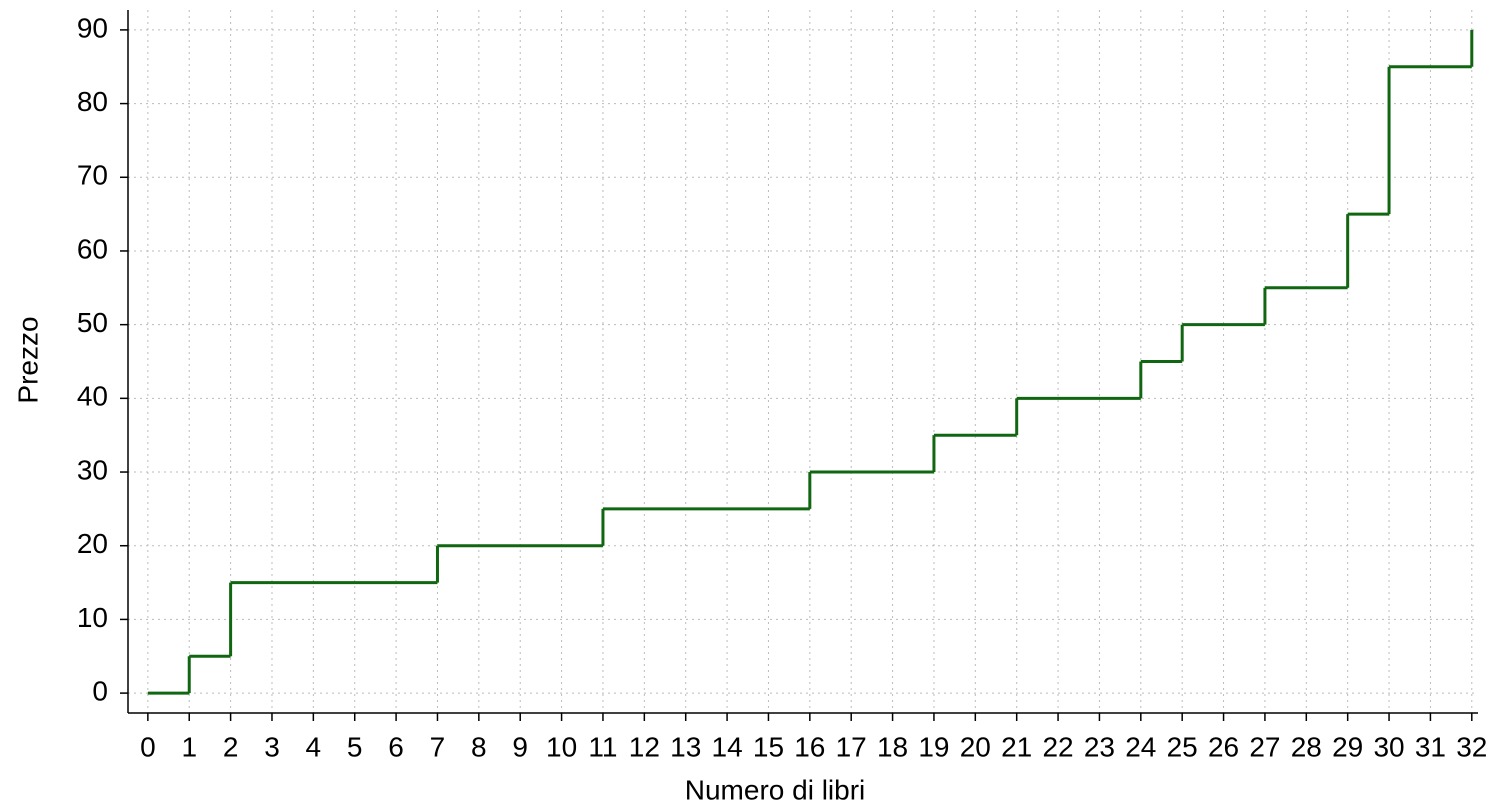  Describe the element at coordinates (1471, 746) in the screenshot. I see `x-tick-label: 32` at that location.